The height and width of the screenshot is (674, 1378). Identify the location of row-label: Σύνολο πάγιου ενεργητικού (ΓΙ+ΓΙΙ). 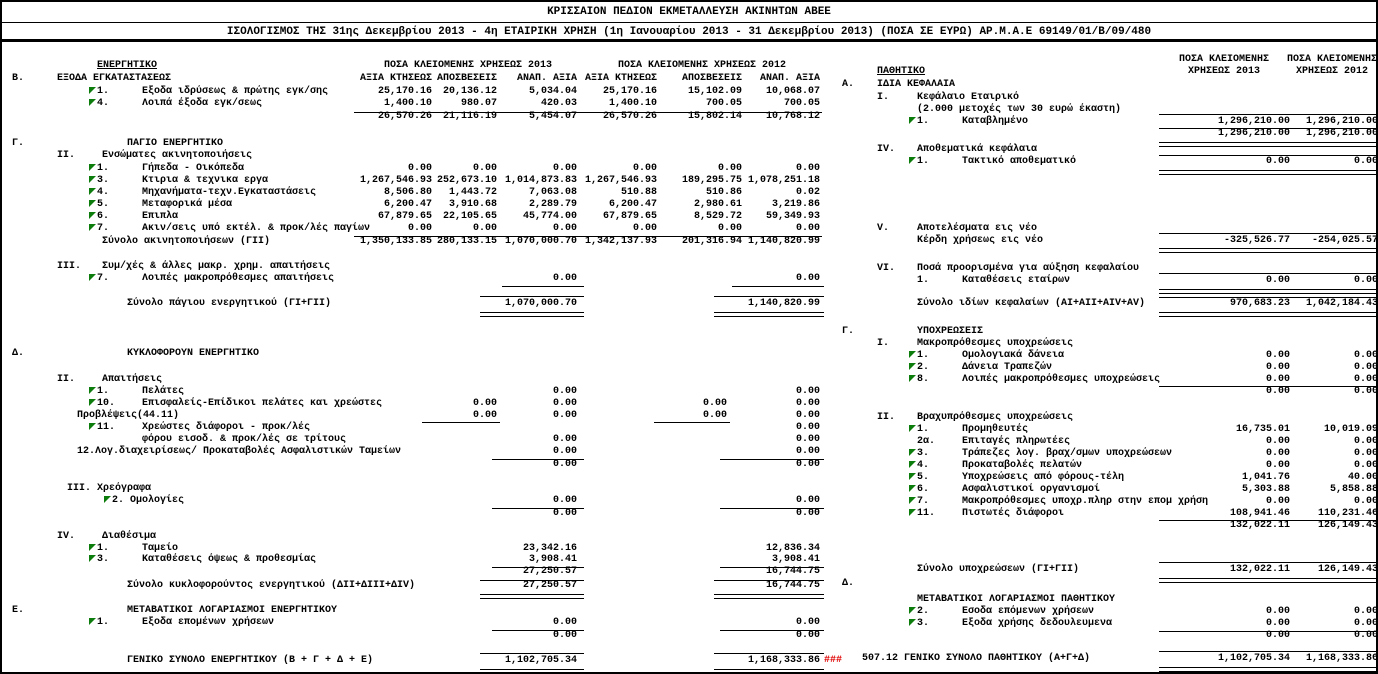
(229, 303).